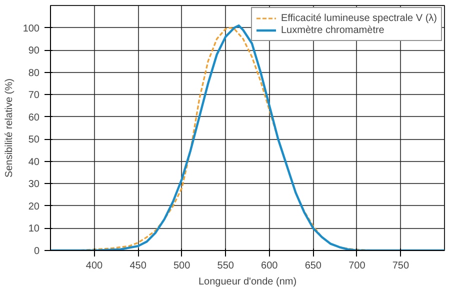 The image size is (456, 290). What do you see at coordinates (31, 28) in the screenshot?
I see `y-tick-label: 100` at bounding box center [31, 28].